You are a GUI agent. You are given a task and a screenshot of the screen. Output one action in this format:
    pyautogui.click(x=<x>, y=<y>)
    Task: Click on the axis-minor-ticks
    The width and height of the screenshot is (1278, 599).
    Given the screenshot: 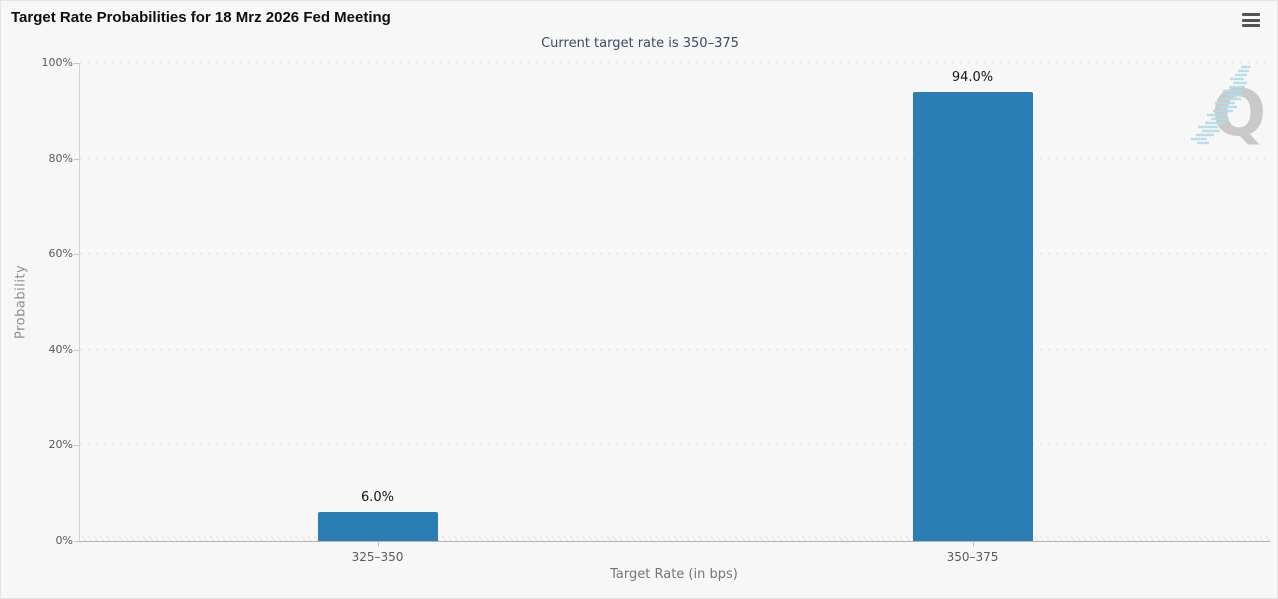 What is the action you would take?
    pyautogui.click(x=675, y=538)
    